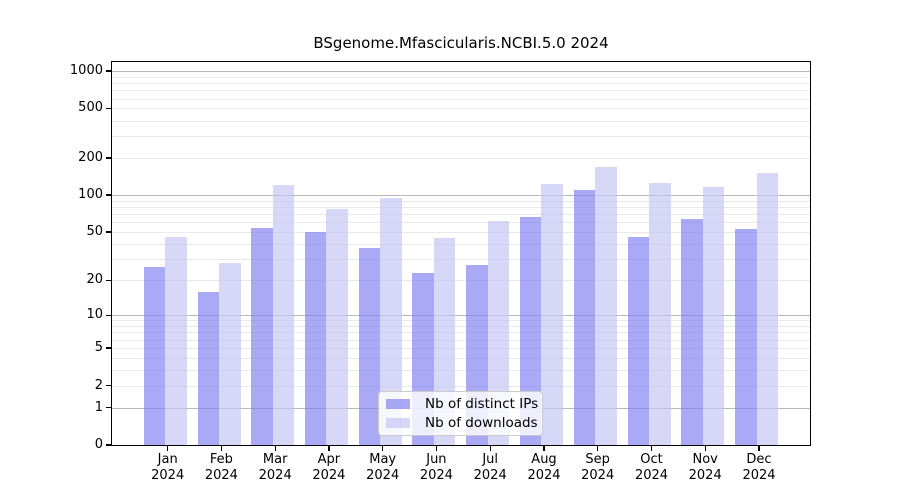 The height and width of the screenshot is (500, 900). What do you see at coordinates (490, 459) in the screenshot?
I see `month-name: Jul` at bounding box center [490, 459].